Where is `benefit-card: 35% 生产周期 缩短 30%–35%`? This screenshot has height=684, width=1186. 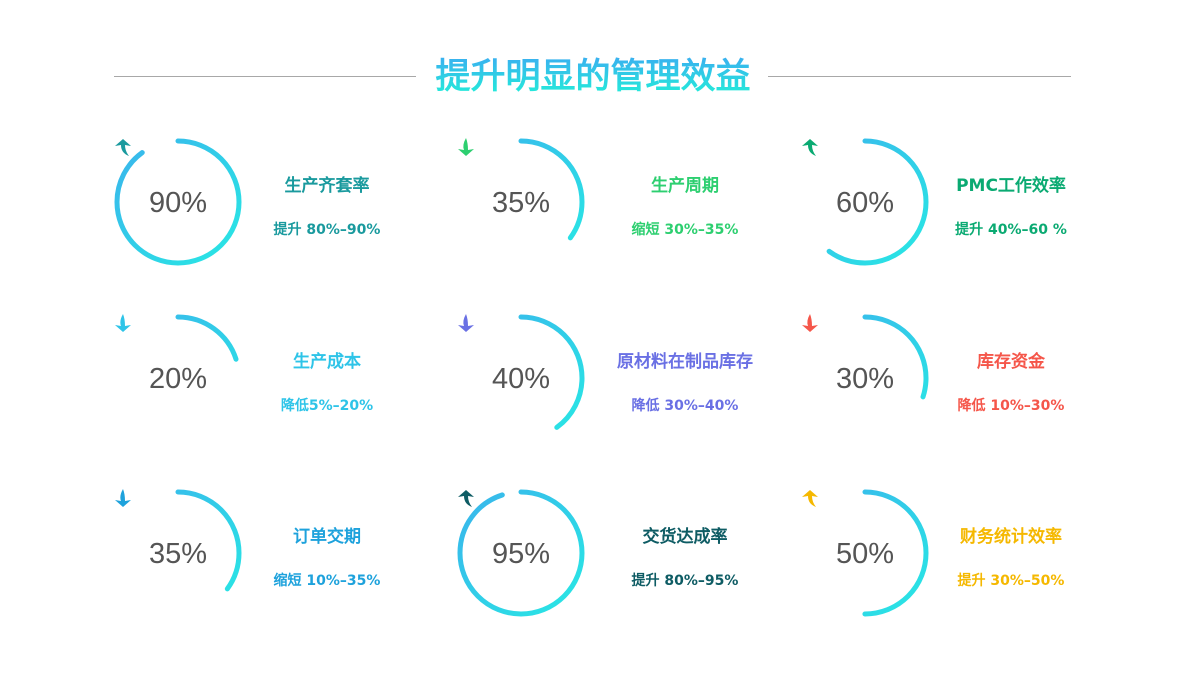 benefit-card: 35% 生产周期 缩短 30%–35% is located at coordinates (626, 207).